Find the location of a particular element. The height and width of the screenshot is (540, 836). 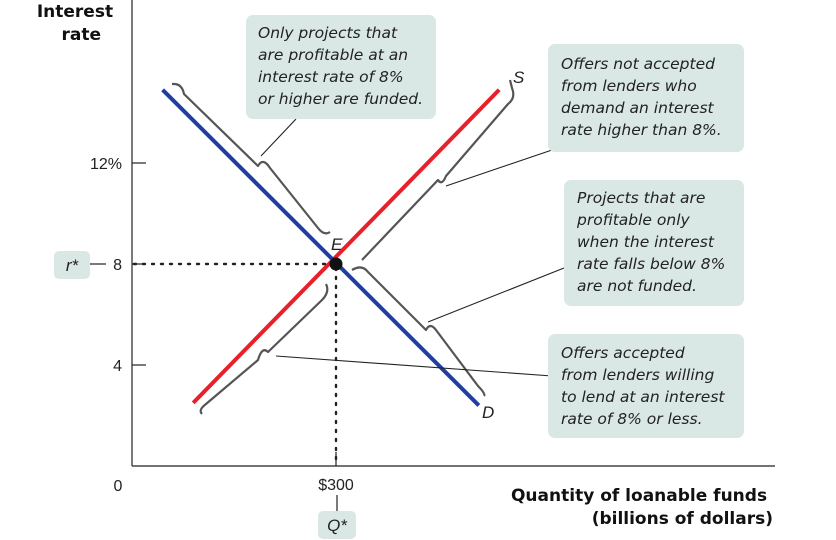

y-axis-title: Interest rate is located at coordinates (78, 23).